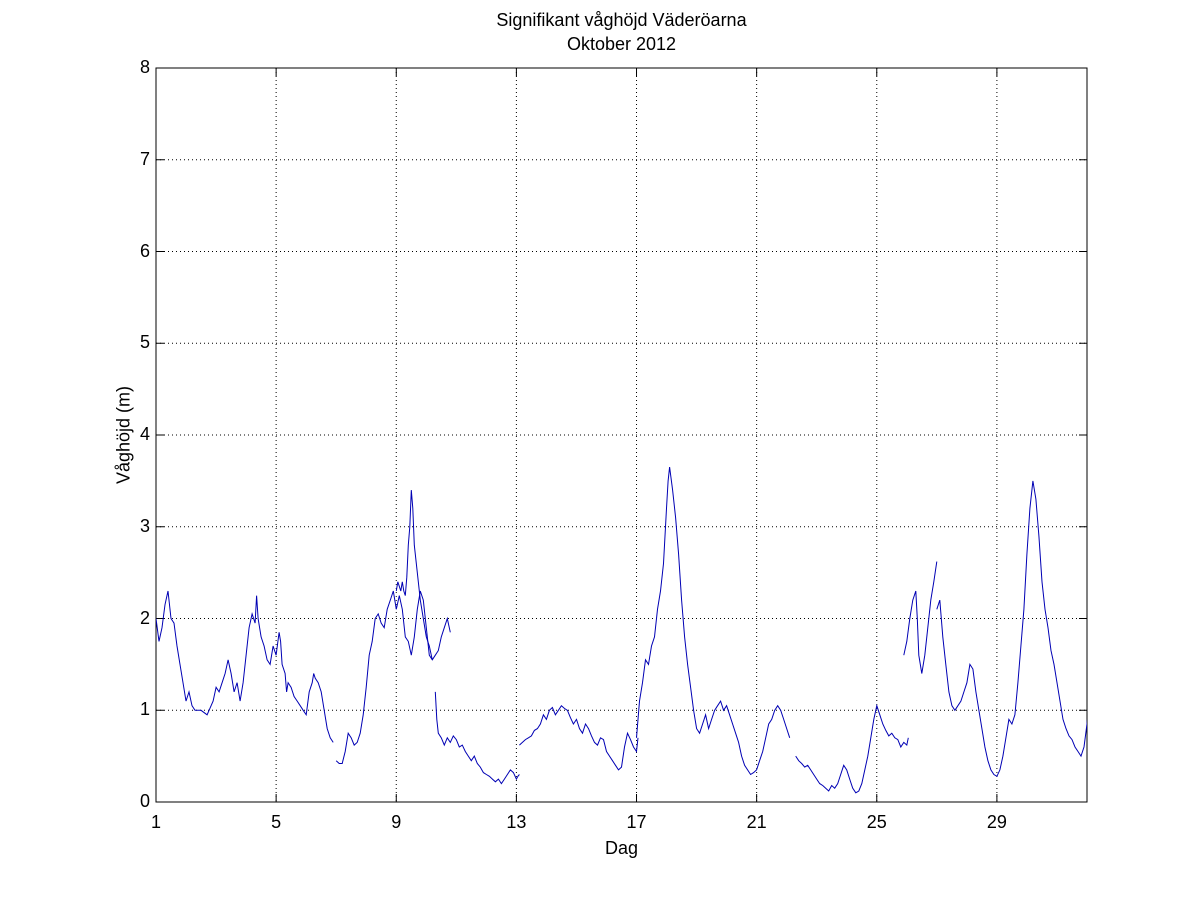 Image resolution: width=1201 pixels, height=901 pixels. What do you see at coordinates (996, 822) in the screenshot?
I see `x-tick-label: 29` at bounding box center [996, 822].